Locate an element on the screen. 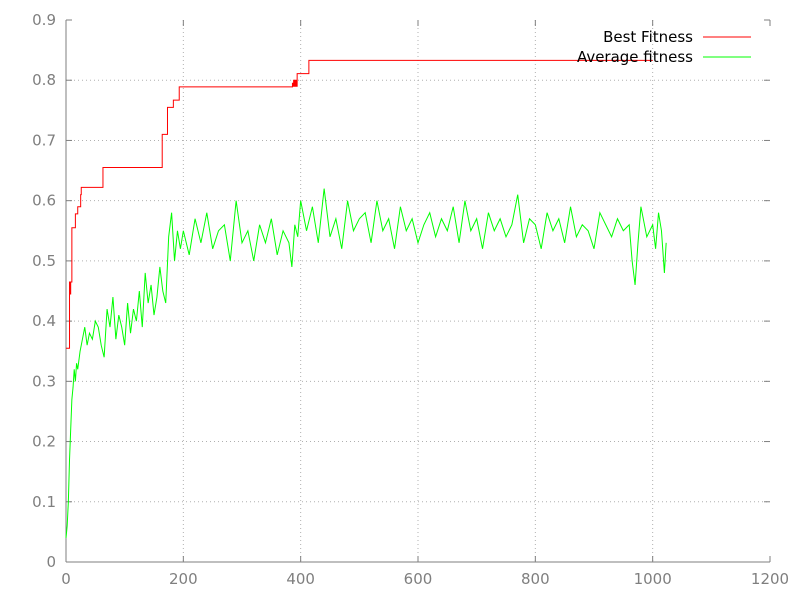 The width and height of the screenshot is (800, 600). x-tick-label: 200 is located at coordinates (183, 579).